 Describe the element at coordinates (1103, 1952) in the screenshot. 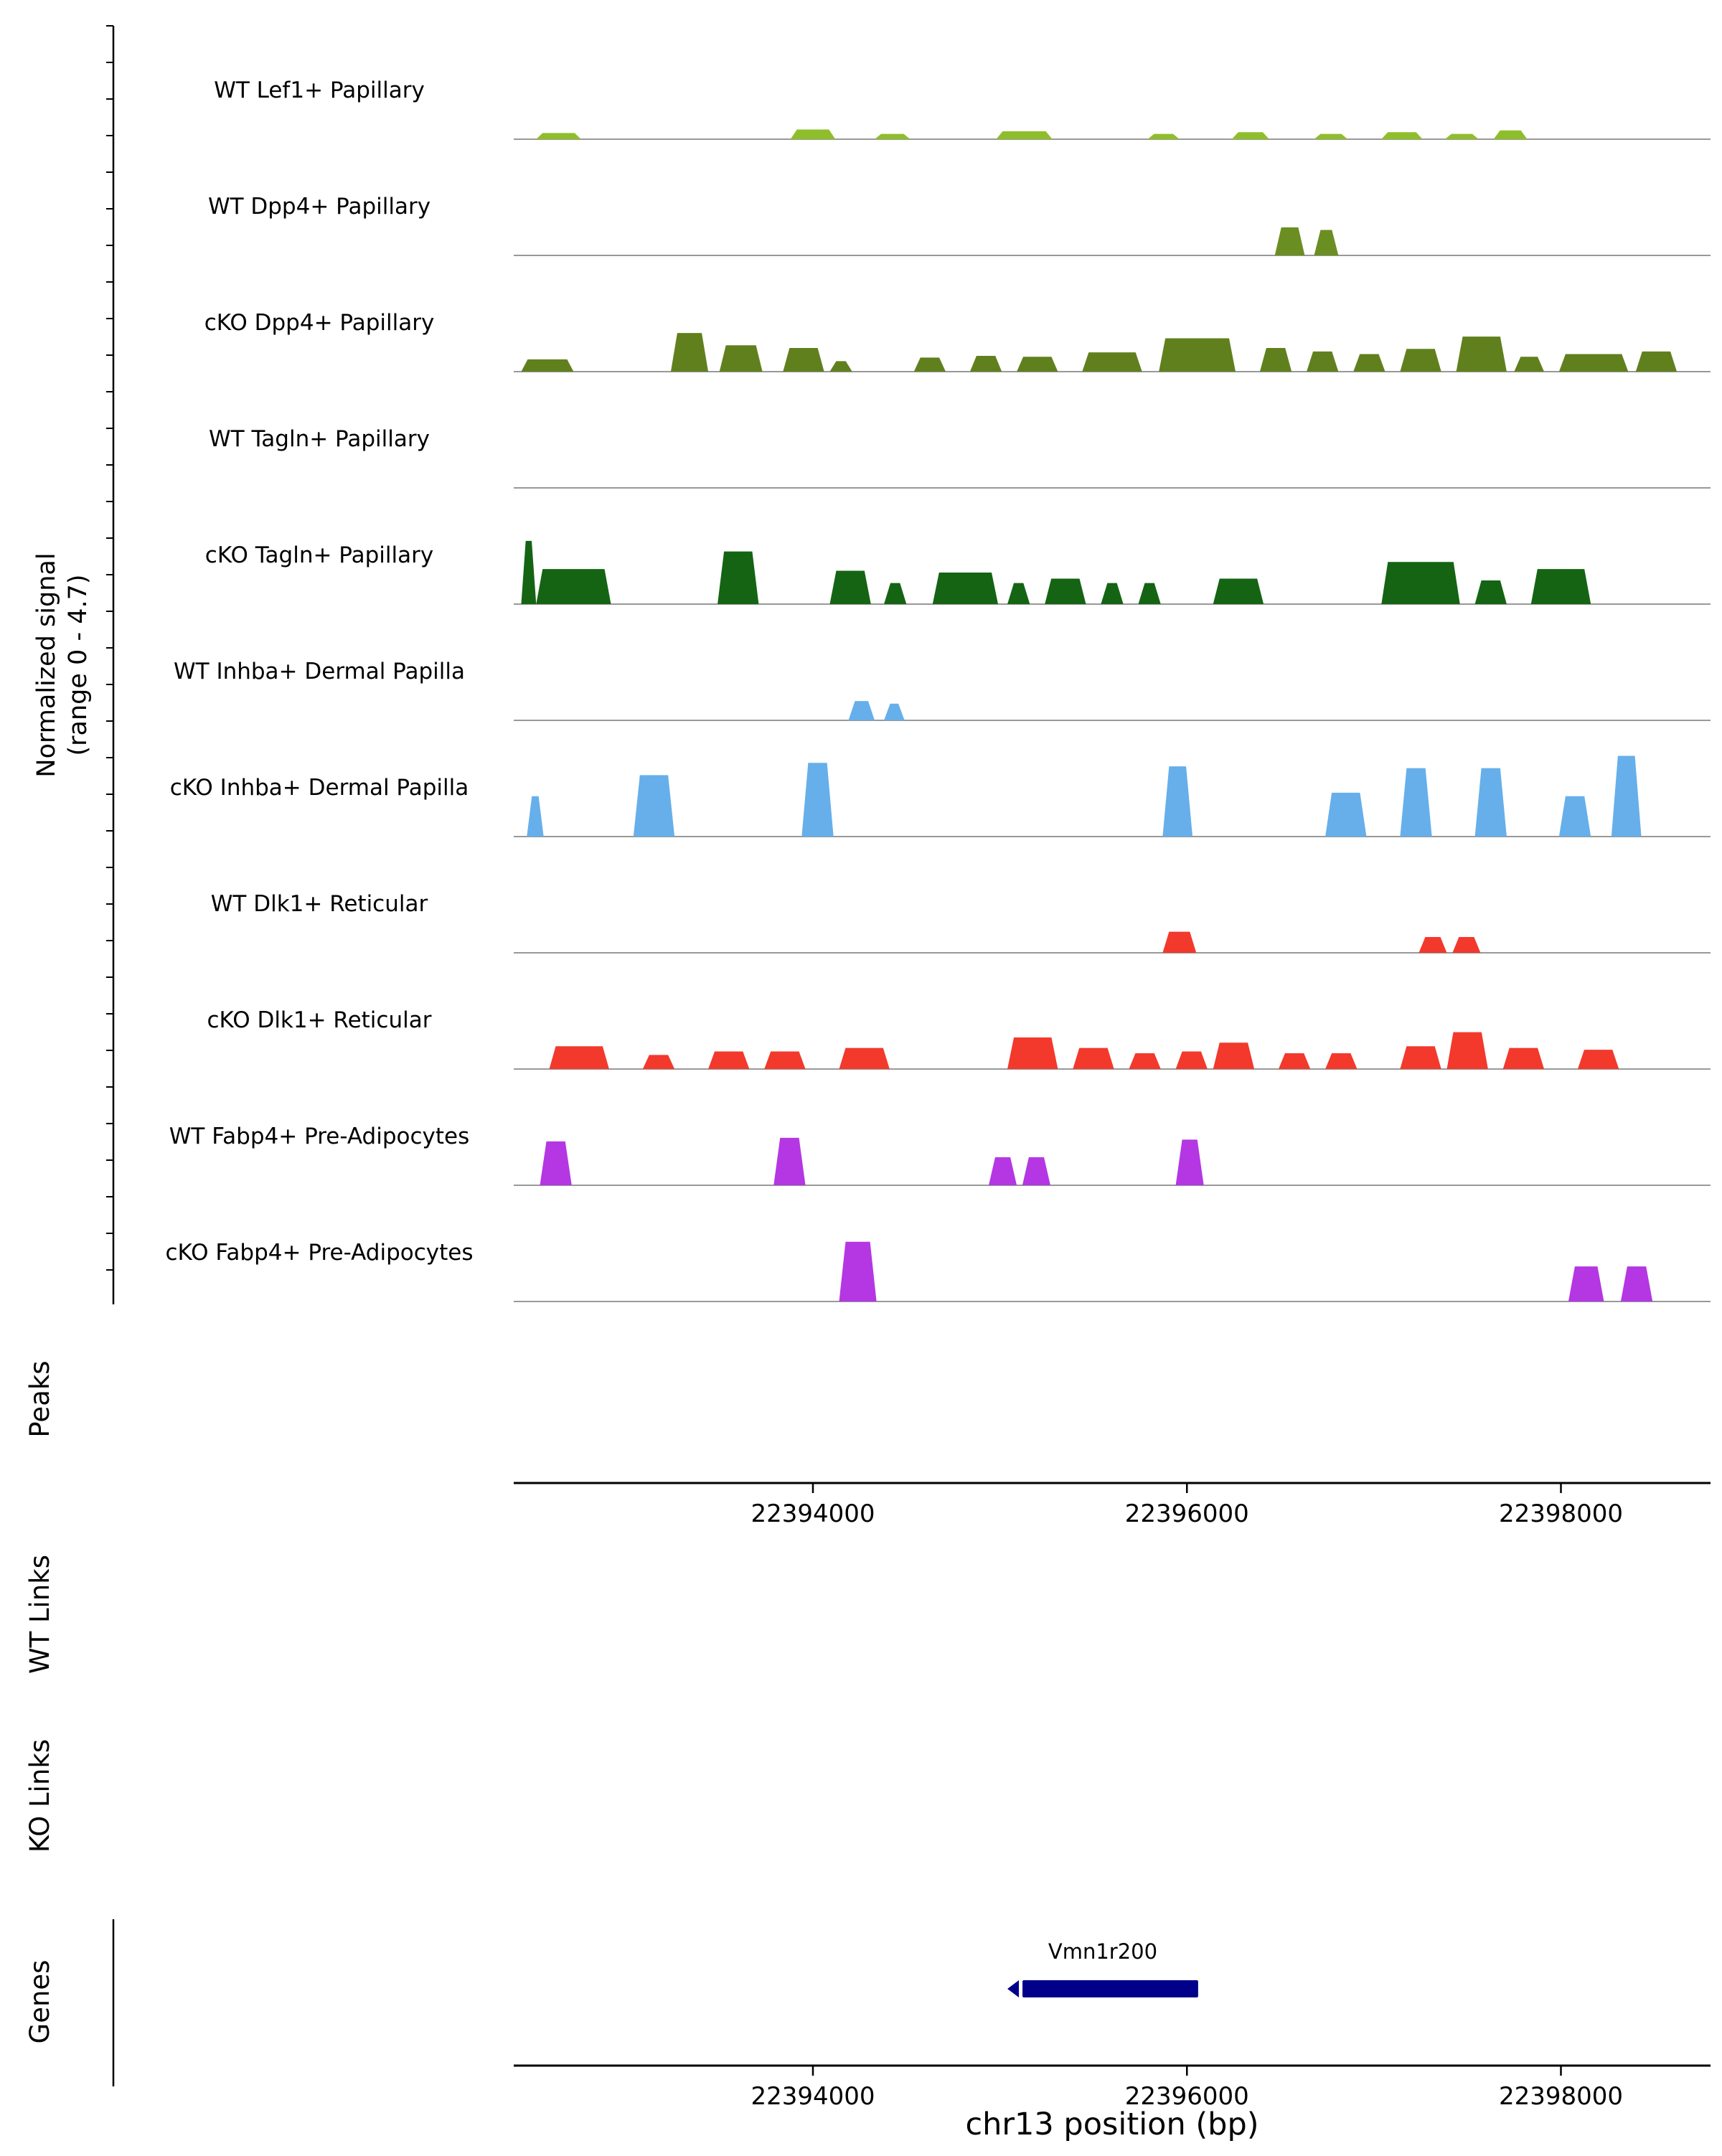

I see `gene-label: Vmn1r200` at that location.